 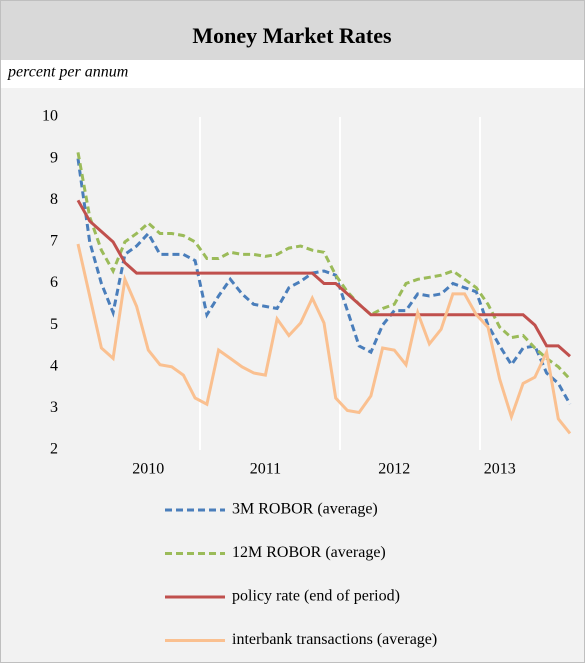 What do you see at coordinates (500, 469) in the screenshot?
I see `x-tick-label: 2013` at bounding box center [500, 469].